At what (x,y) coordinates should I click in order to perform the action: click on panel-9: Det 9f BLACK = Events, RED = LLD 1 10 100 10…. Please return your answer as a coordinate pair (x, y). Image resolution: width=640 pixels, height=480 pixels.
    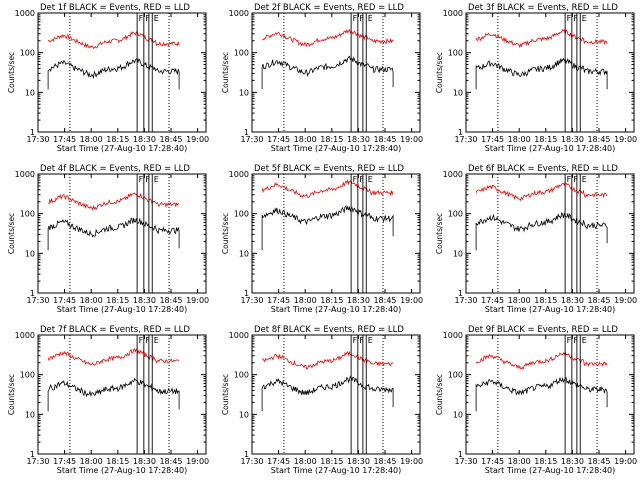
    Looking at the image, I should click on (536, 400).